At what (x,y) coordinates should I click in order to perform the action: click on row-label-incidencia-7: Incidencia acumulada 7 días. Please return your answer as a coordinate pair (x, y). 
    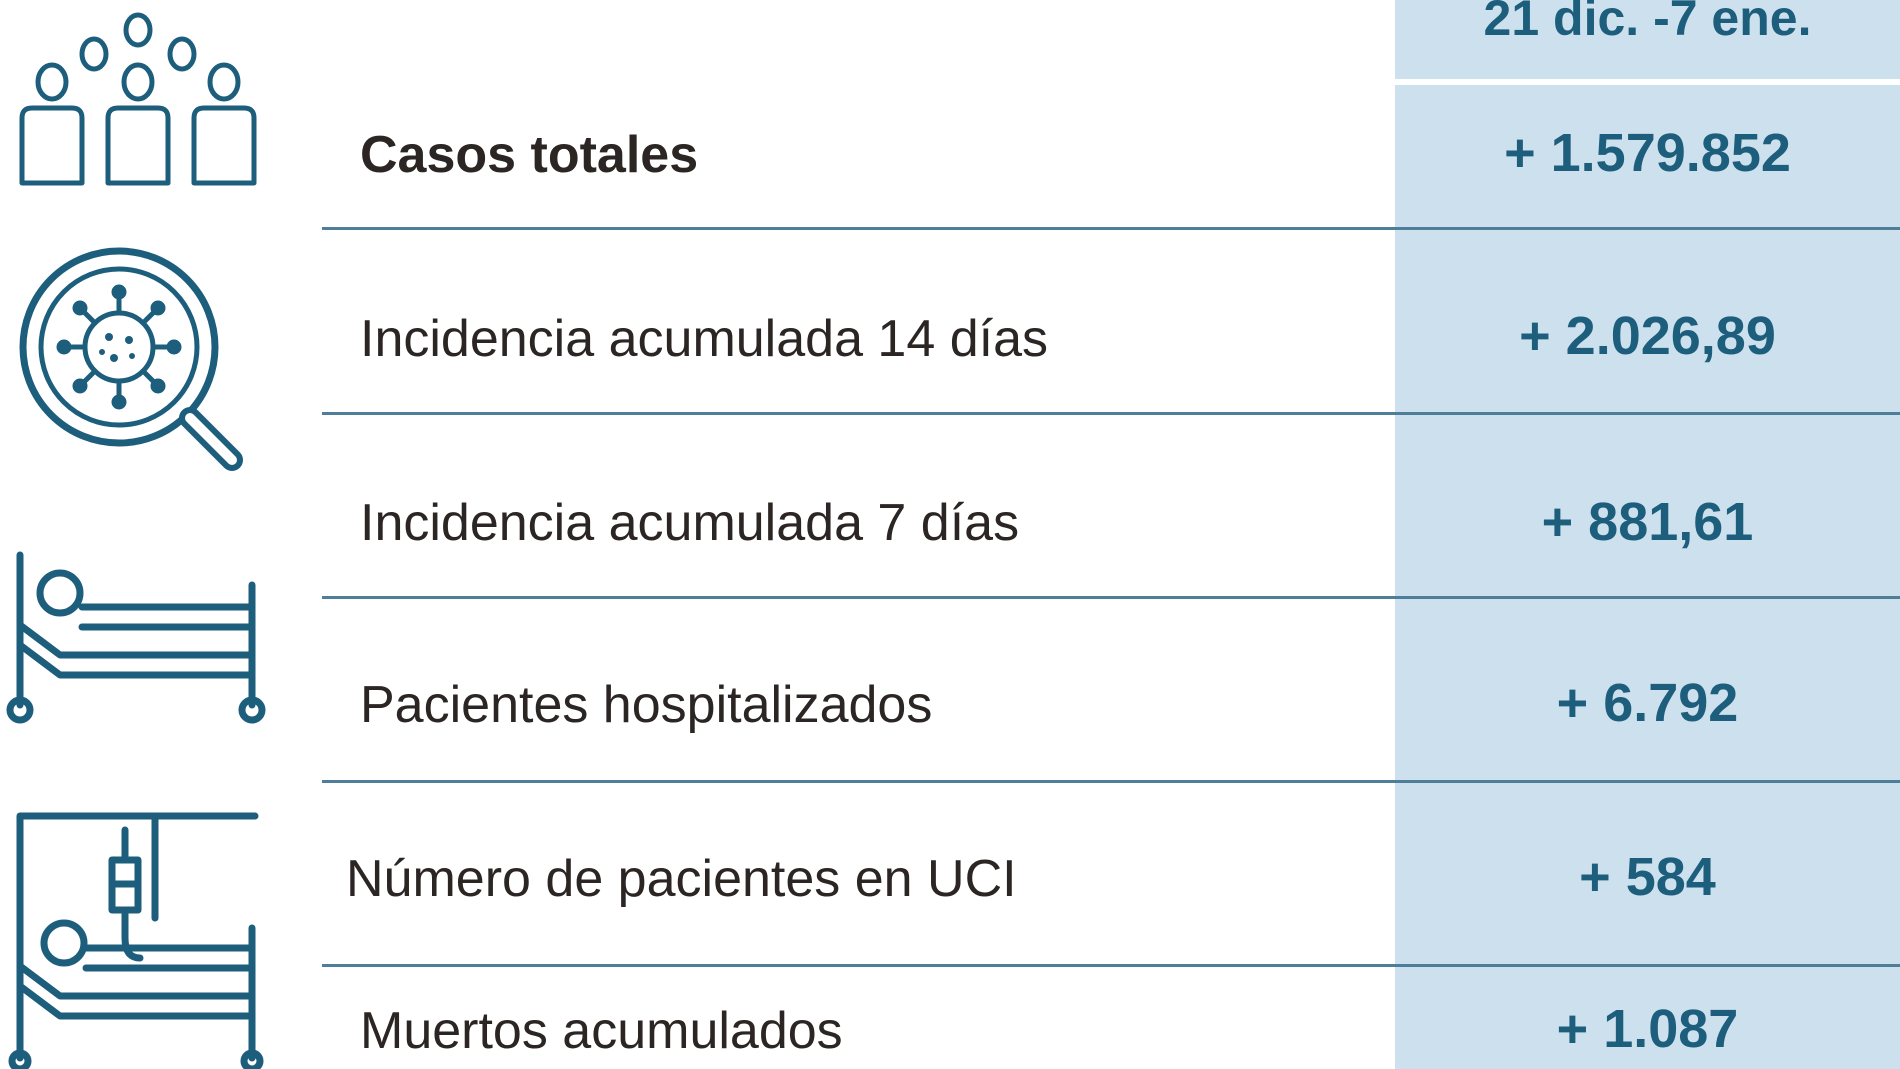
    Looking at the image, I should click on (690, 523).